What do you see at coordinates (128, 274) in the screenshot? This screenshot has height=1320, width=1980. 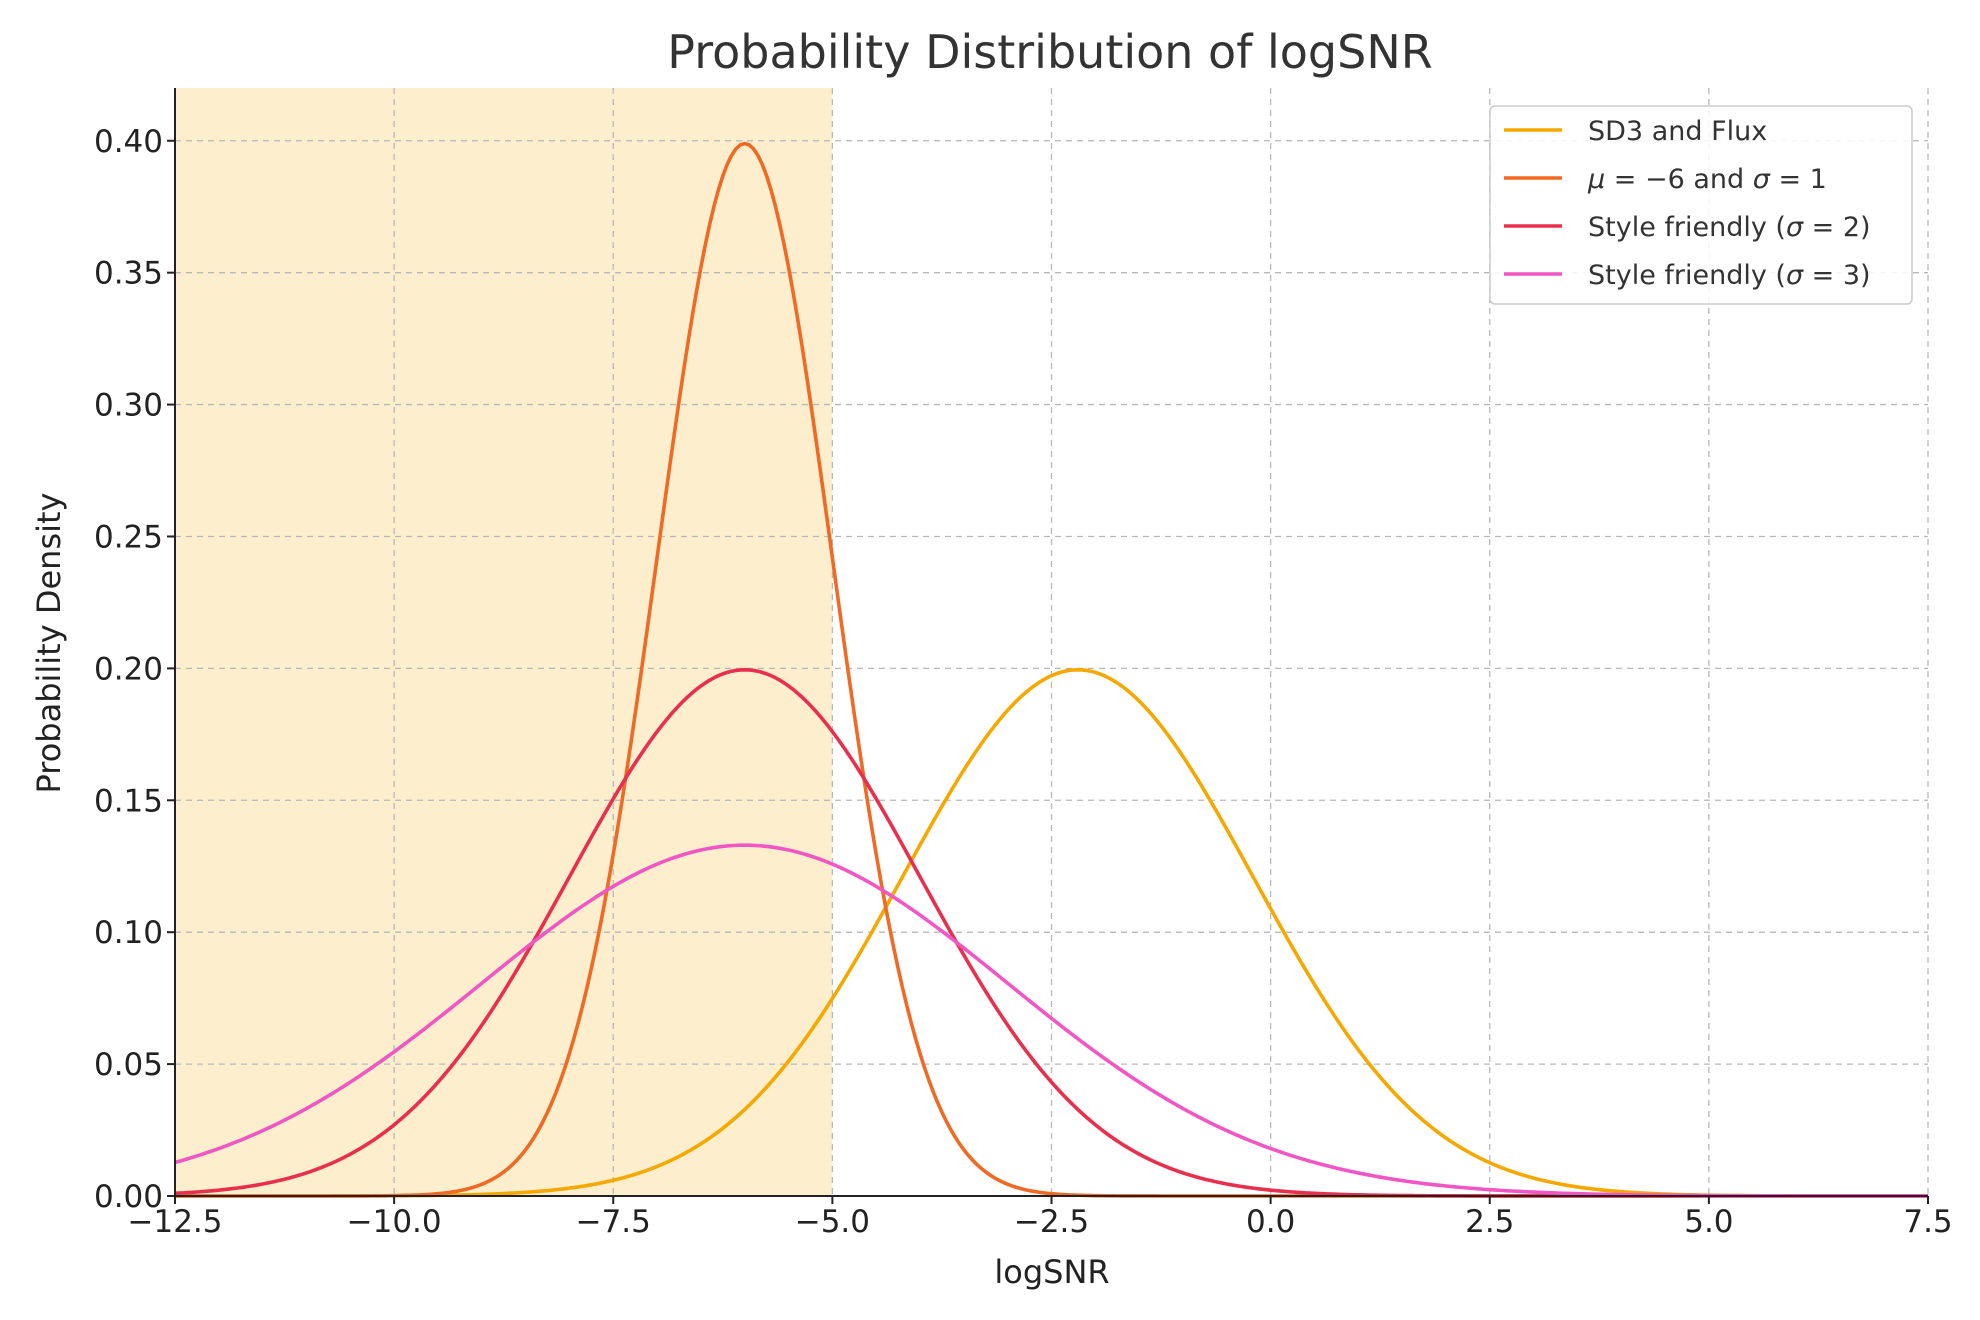 I see `y-tick-label: 0.35` at bounding box center [128, 274].